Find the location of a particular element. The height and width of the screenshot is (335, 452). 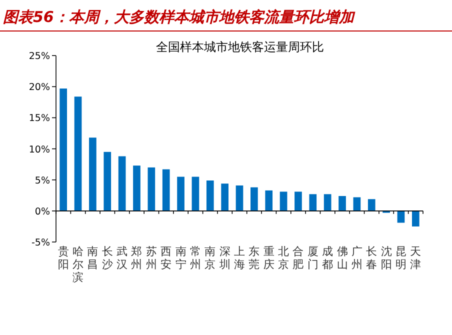

x-tick-label: 南京 is located at coordinates (210, 258).